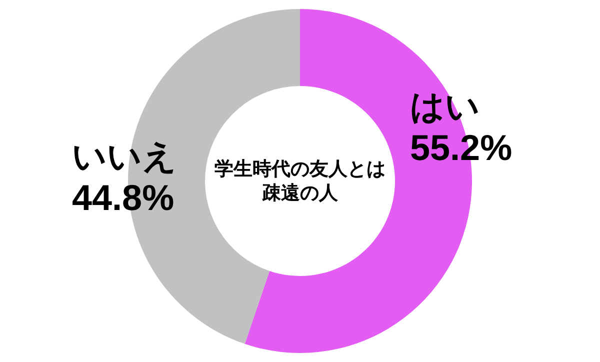 Image resolution: width=600 pixels, height=362 pixels. What do you see at coordinates (123, 197) in the screenshot?
I see `data-label: 44.8%` at bounding box center [123, 197].